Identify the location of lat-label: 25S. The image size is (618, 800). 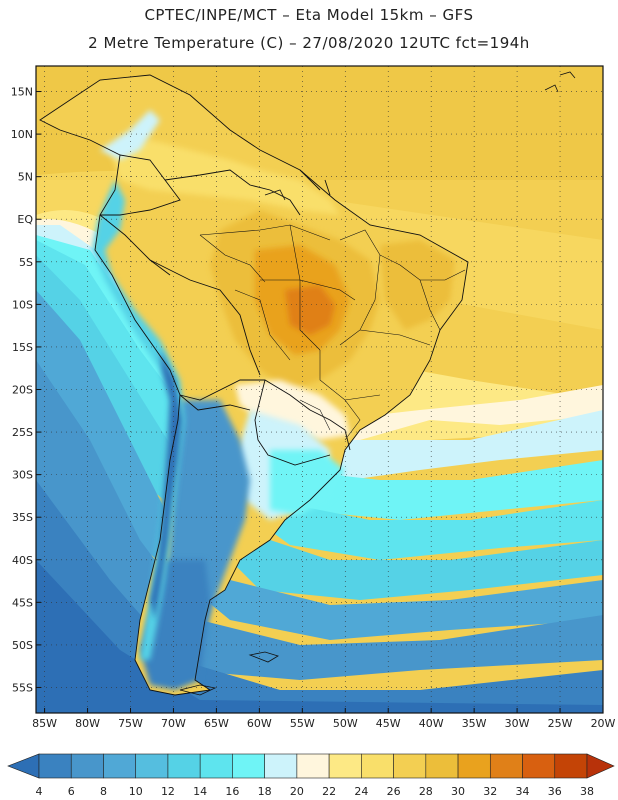
(22, 432).